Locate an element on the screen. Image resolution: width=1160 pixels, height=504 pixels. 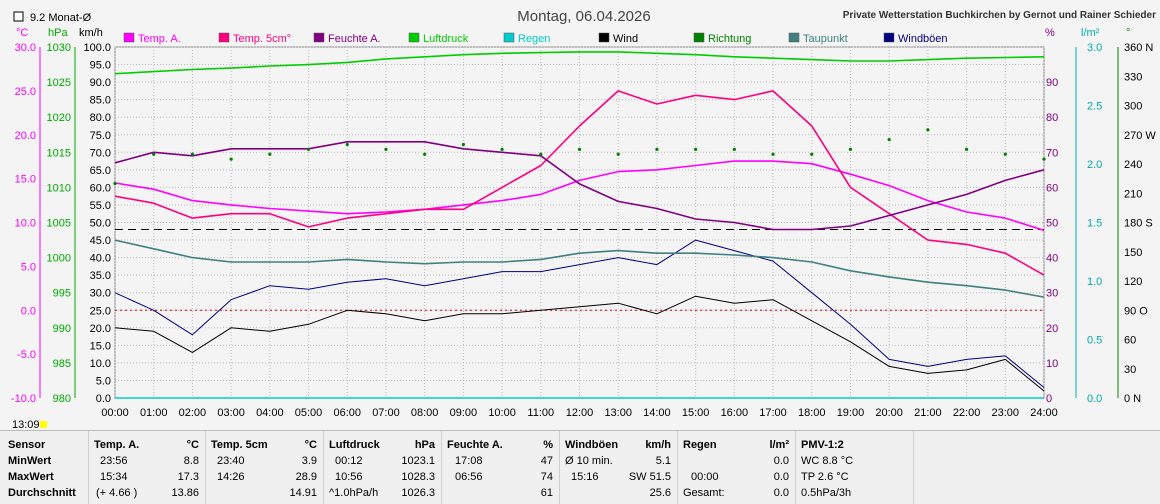
stats-temp-a-header: Temp. A. is located at coordinates (117, 445).